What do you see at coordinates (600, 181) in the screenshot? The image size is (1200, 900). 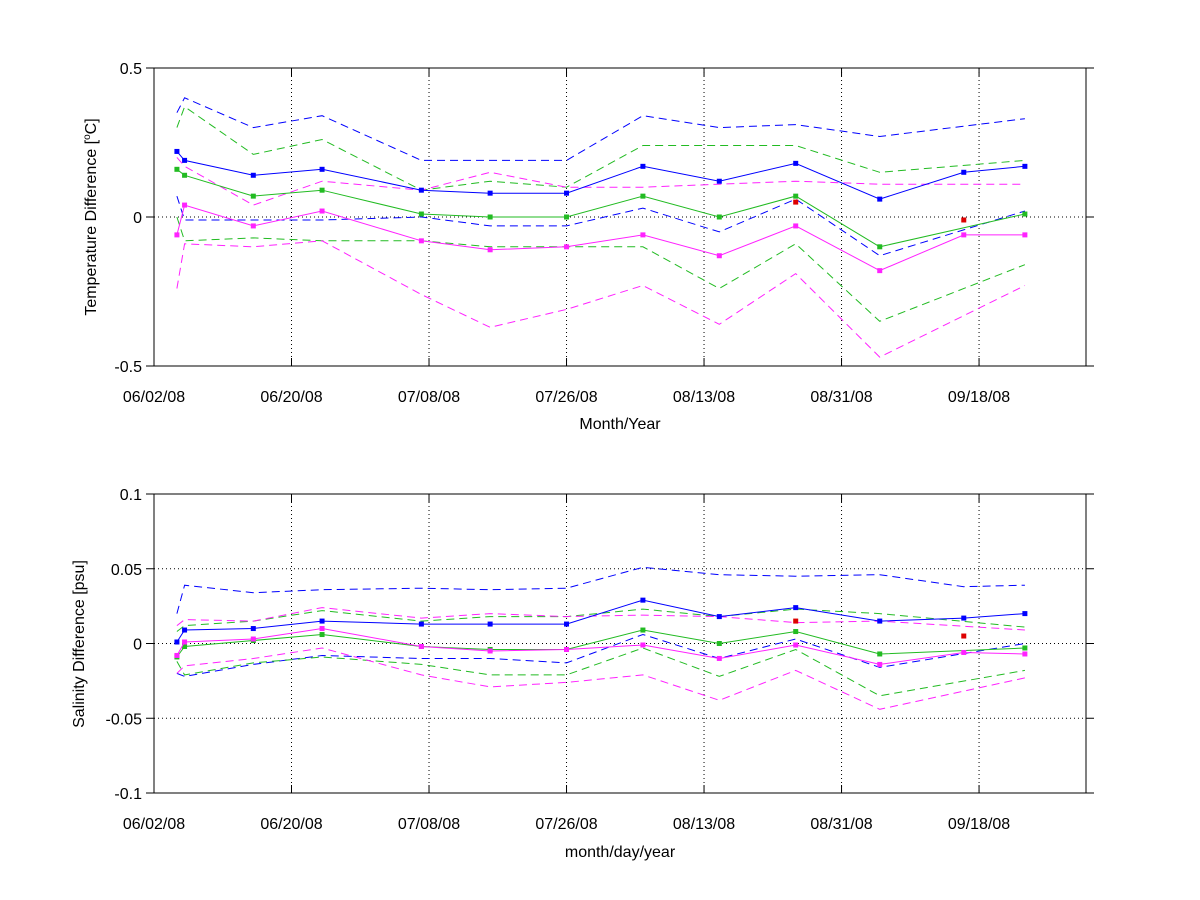 I see `temperature-series-4-line` at bounding box center [600, 181].